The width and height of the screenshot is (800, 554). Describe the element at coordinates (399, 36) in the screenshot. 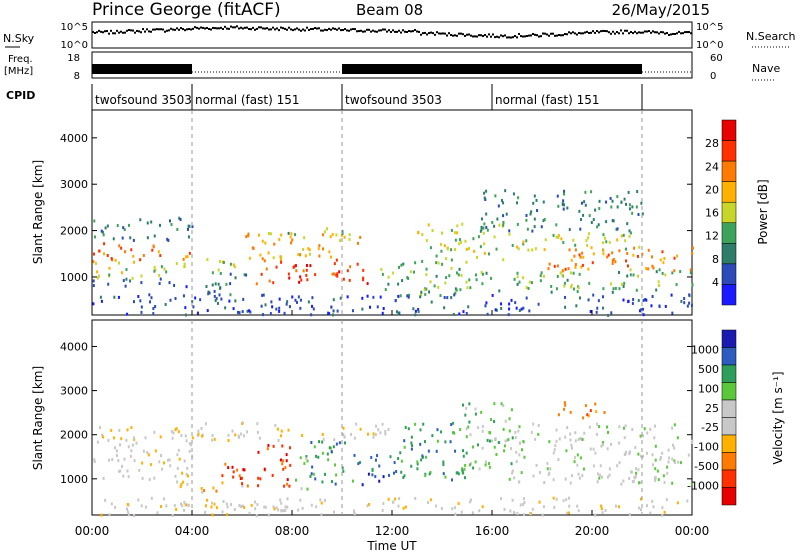

I see `nsky-strip: N.Sky 10^5 10^0 10^5 10^0 N.Search` at that location.